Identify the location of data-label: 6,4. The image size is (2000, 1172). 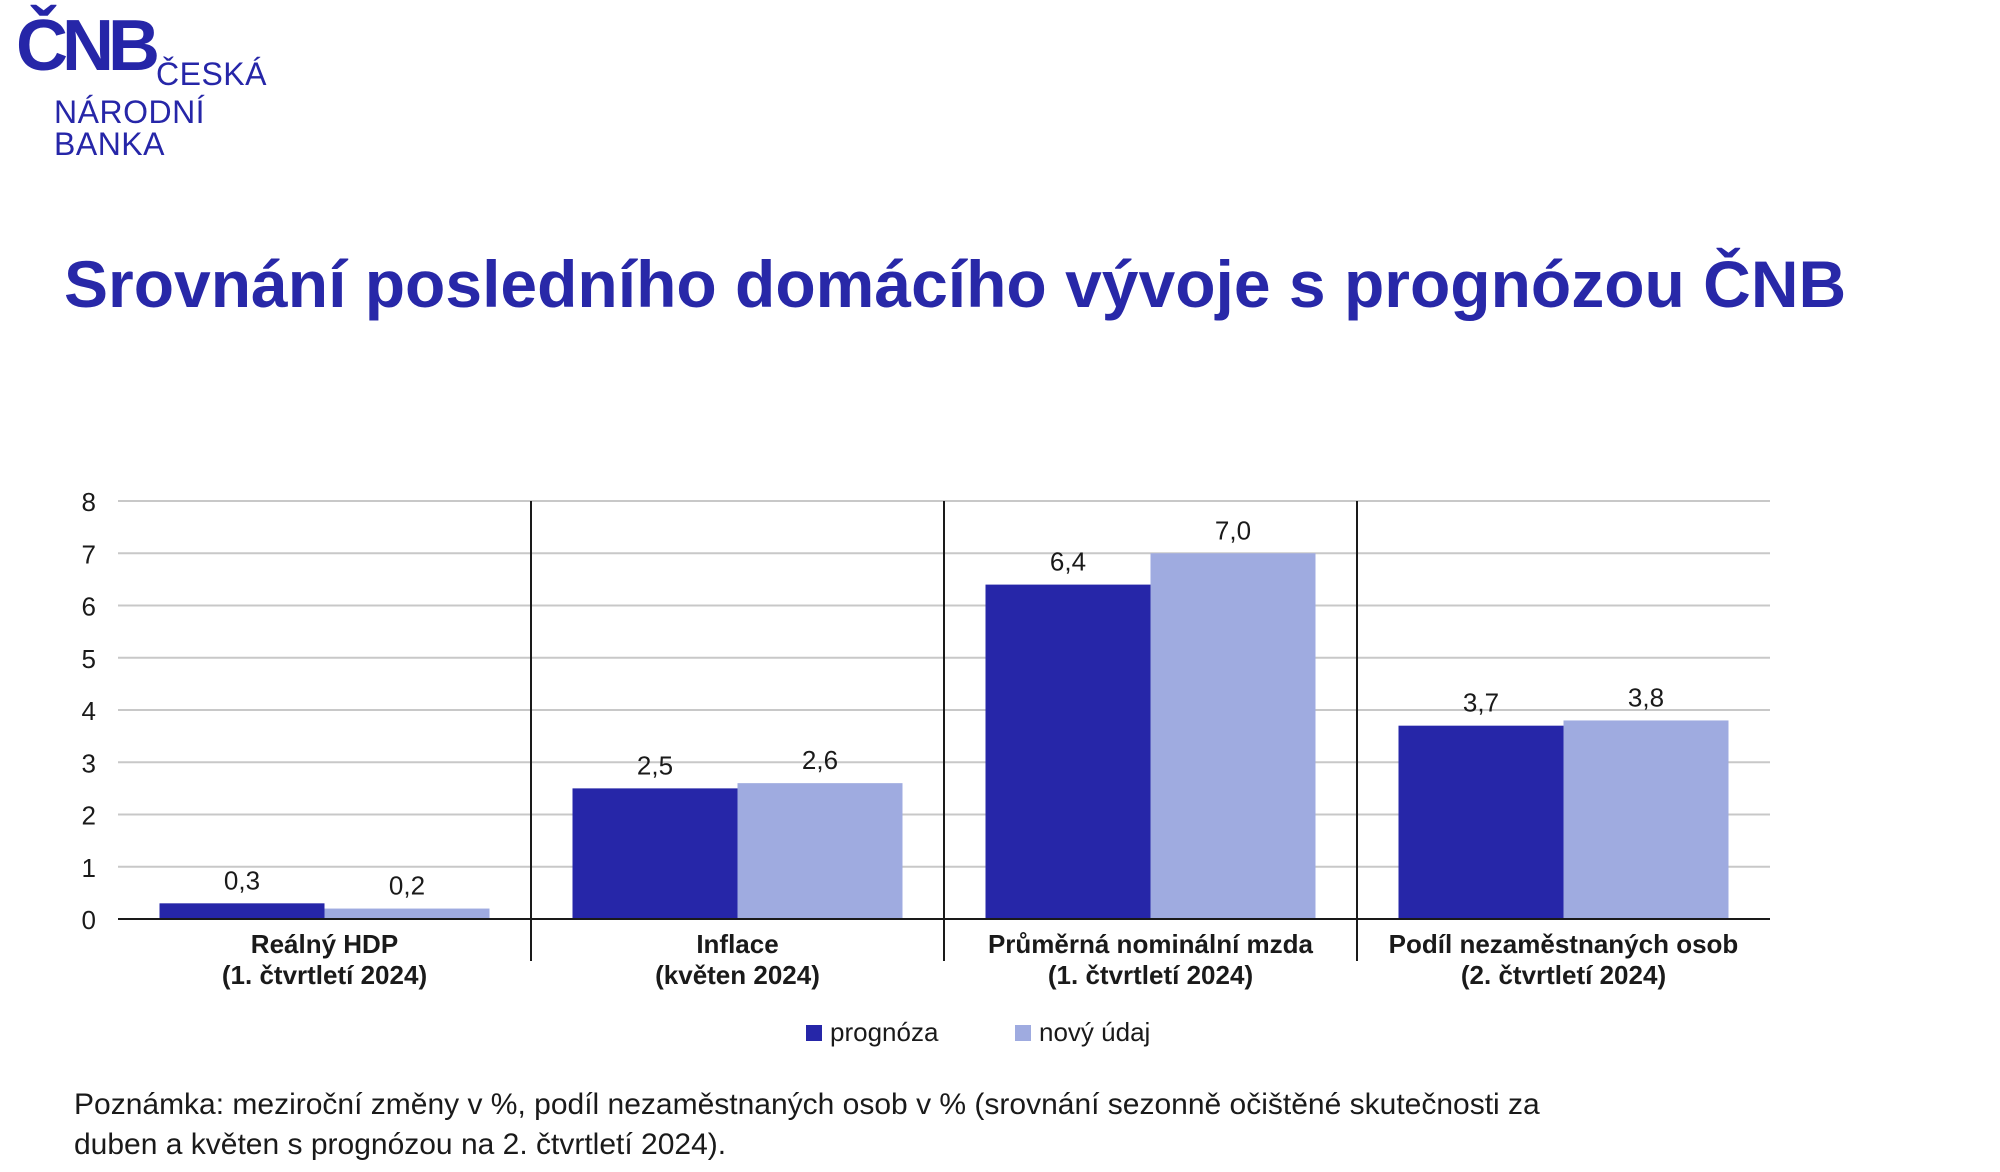
(1068, 562).